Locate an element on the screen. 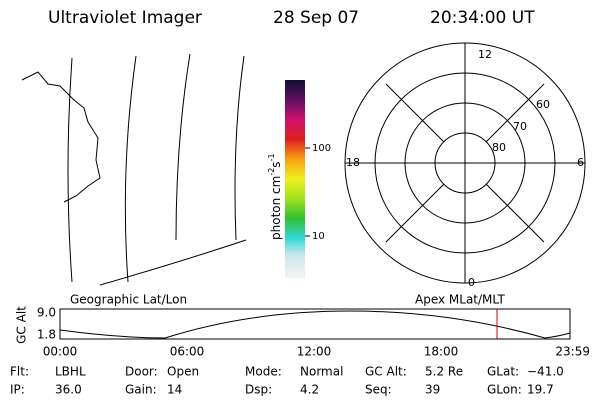 This screenshot has height=400, width=600. field-value: 5.2 Re is located at coordinates (444, 372).